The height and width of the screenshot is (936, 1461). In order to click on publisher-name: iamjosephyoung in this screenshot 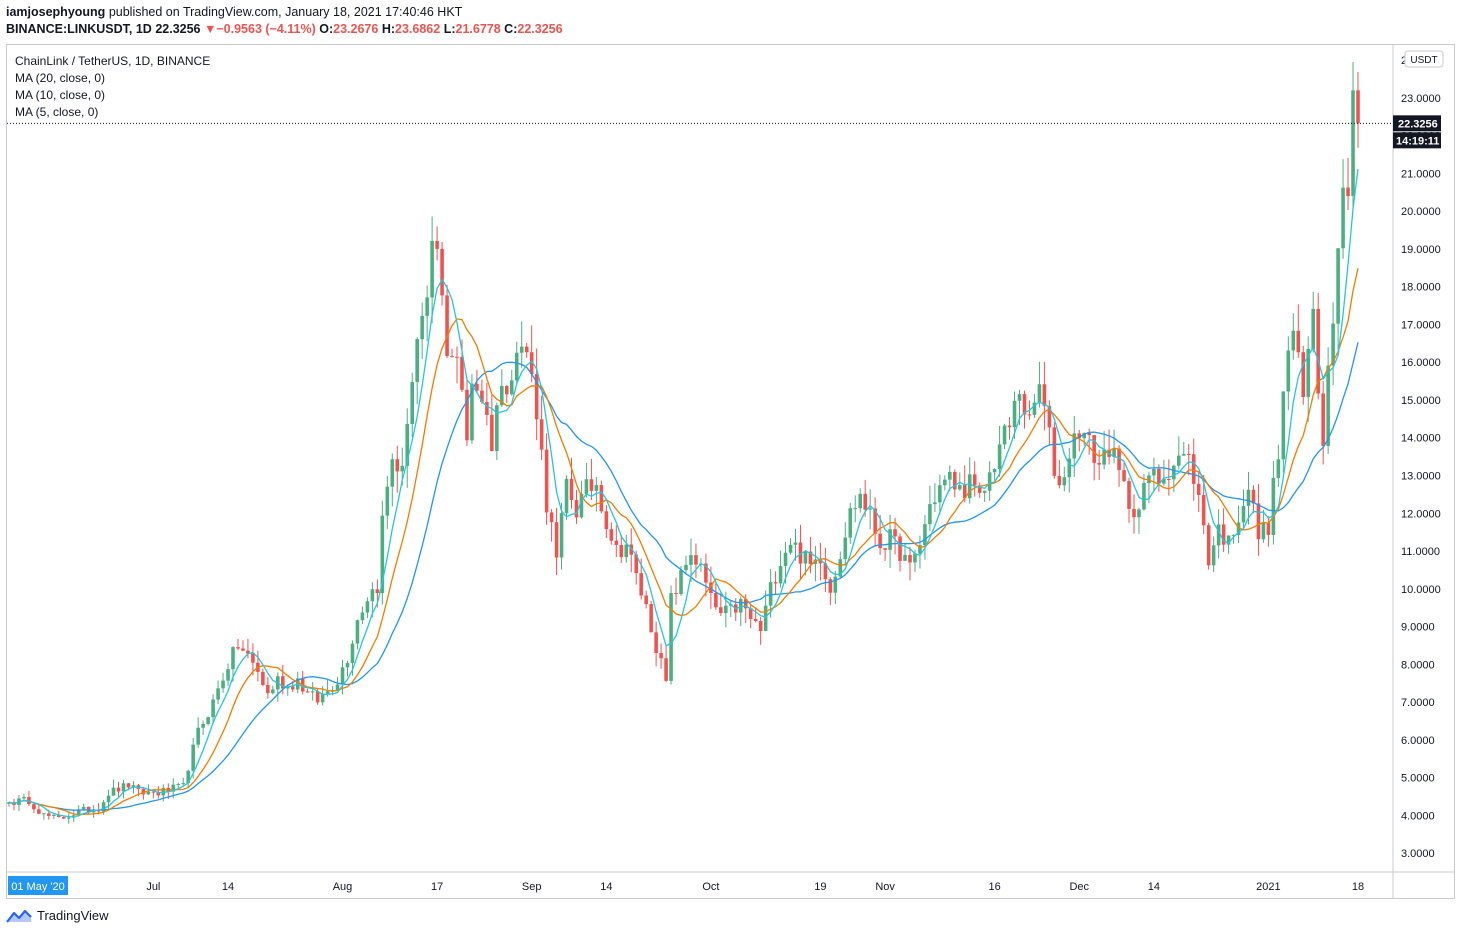, I will do `click(56, 12)`.